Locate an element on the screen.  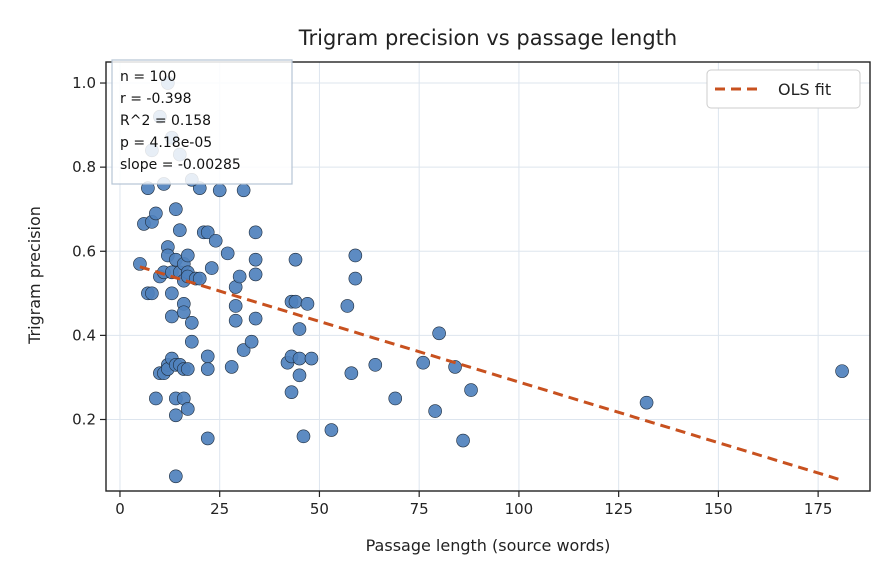
y-tick-label: 0.4 is located at coordinates (84, 335).